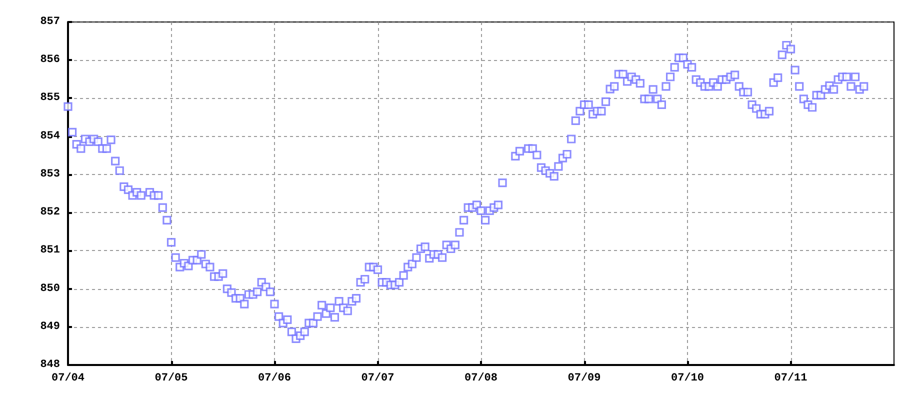 The width and height of the screenshot is (920, 400). Describe the element at coordinates (50, 288) in the screenshot. I see `y-tick-label: 850` at that location.